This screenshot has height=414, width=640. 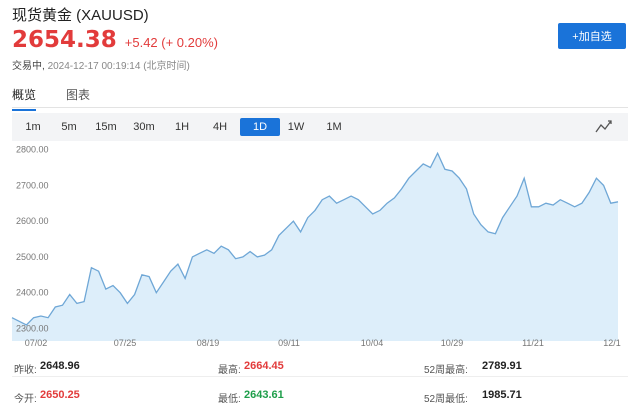 I want to click on line-chart-icon, so click(x=604, y=127).